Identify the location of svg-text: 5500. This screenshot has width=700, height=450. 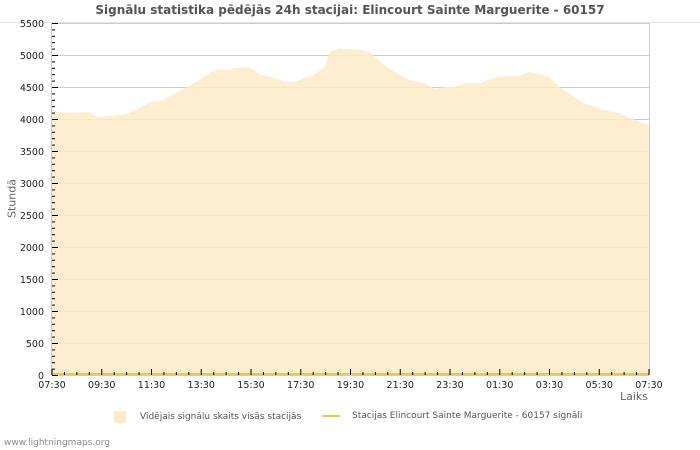
(32, 24).